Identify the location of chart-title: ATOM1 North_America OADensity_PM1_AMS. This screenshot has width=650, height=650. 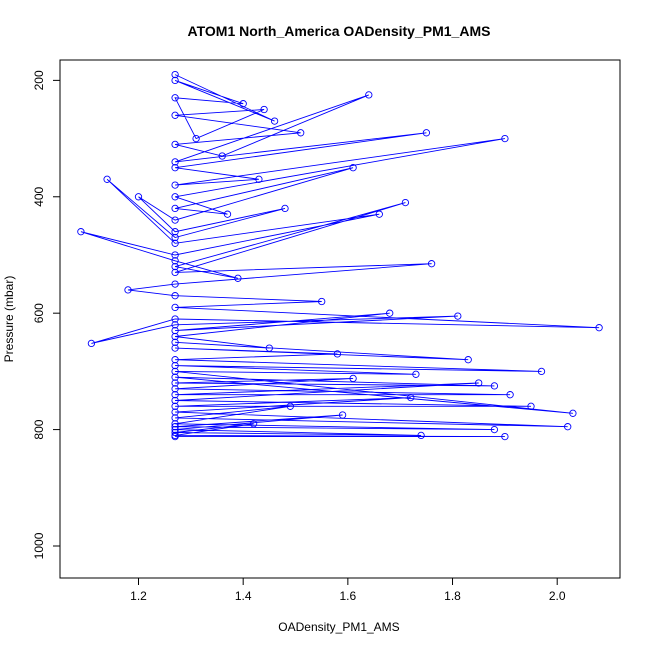
(339, 31).